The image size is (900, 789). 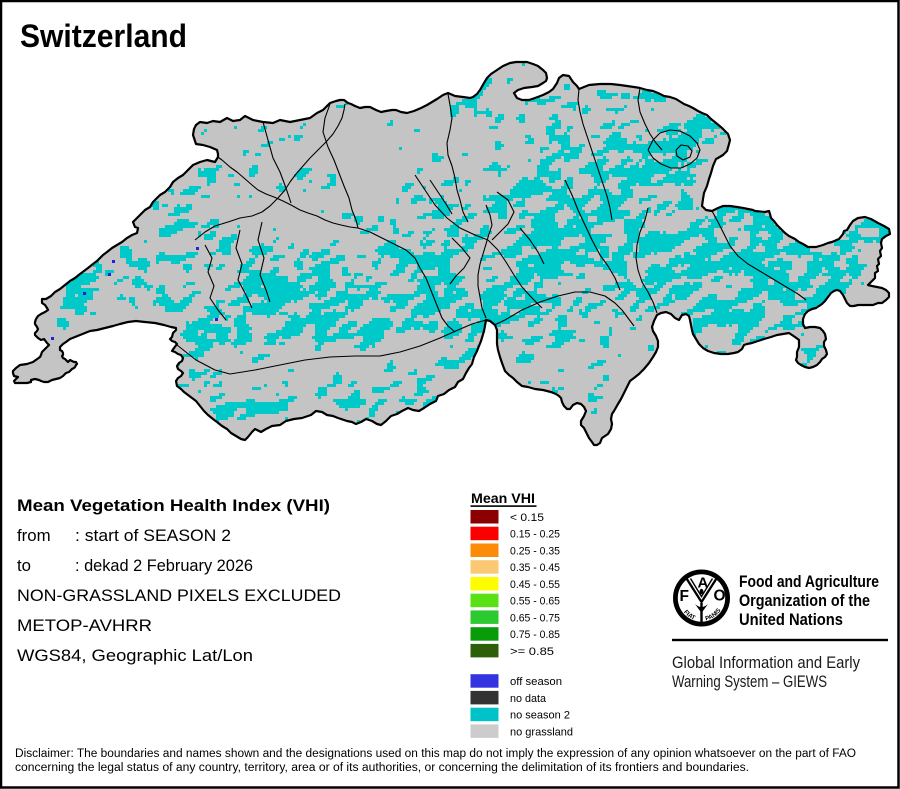 What do you see at coordinates (535, 585) in the screenshot?
I see `svg-text: 0.45 - 0.55` at bounding box center [535, 585].